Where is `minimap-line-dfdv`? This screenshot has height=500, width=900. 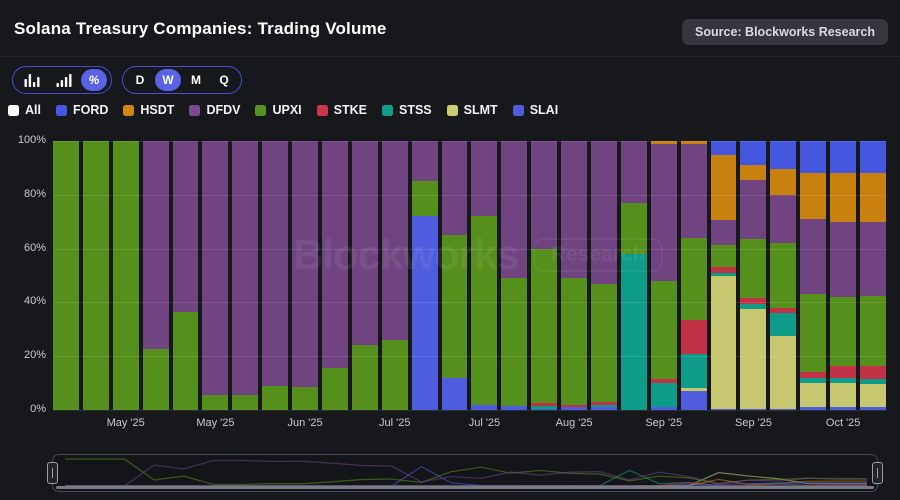 minimap-line-dfdv is located at coordinates (466, 473).